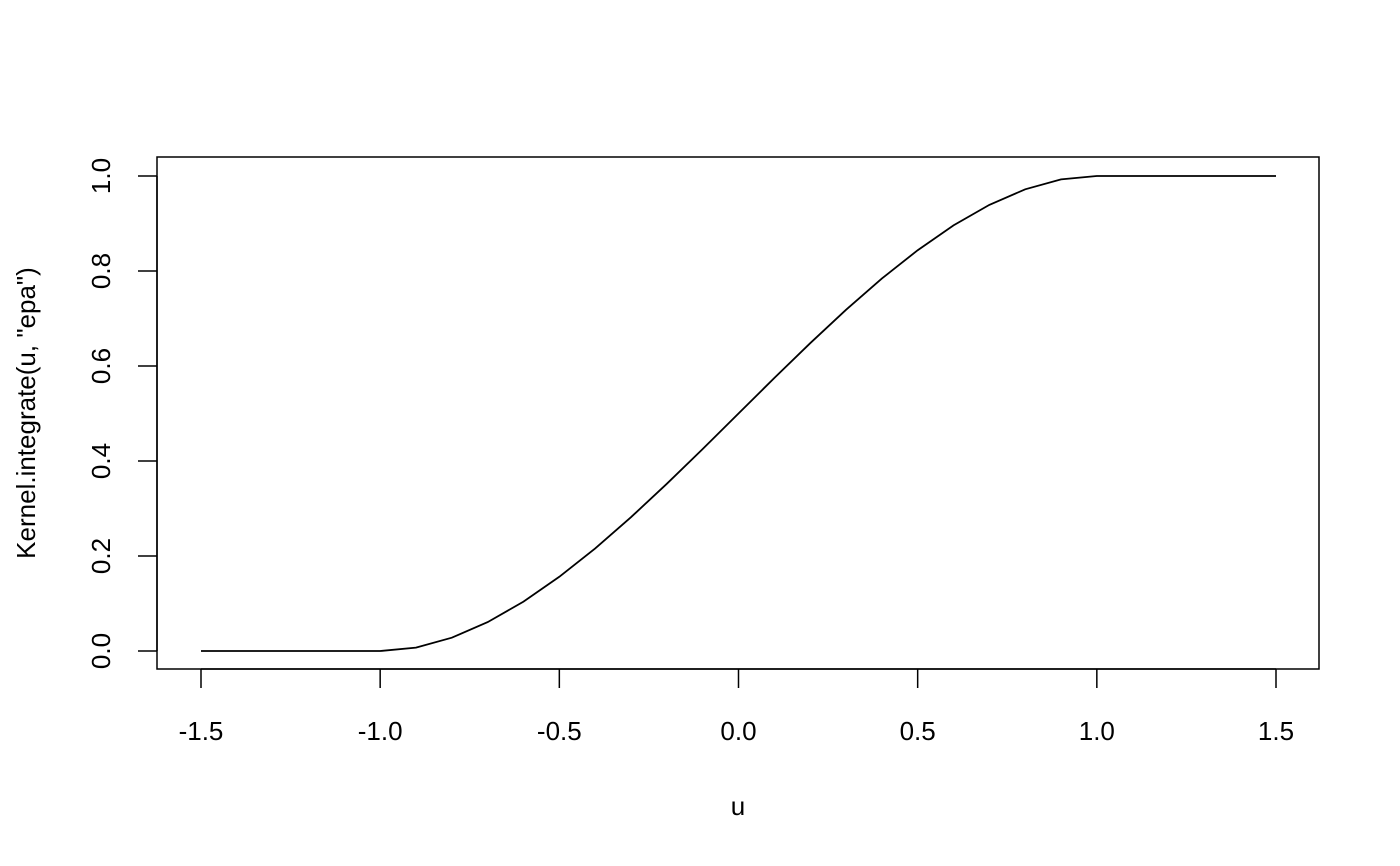 The width and height of the screenshot is (1400, 866). I want to click on x-axis-label: u, so click(738, 806).